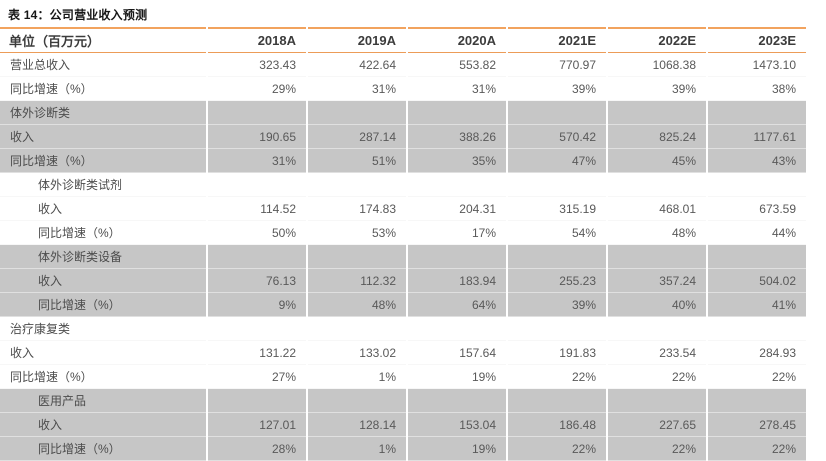 The width and height of the screenshot is (826, 461). Describe the element at coordinates (257, 40) in the screenshot. I see `year-column-header: 2018A` at that location.